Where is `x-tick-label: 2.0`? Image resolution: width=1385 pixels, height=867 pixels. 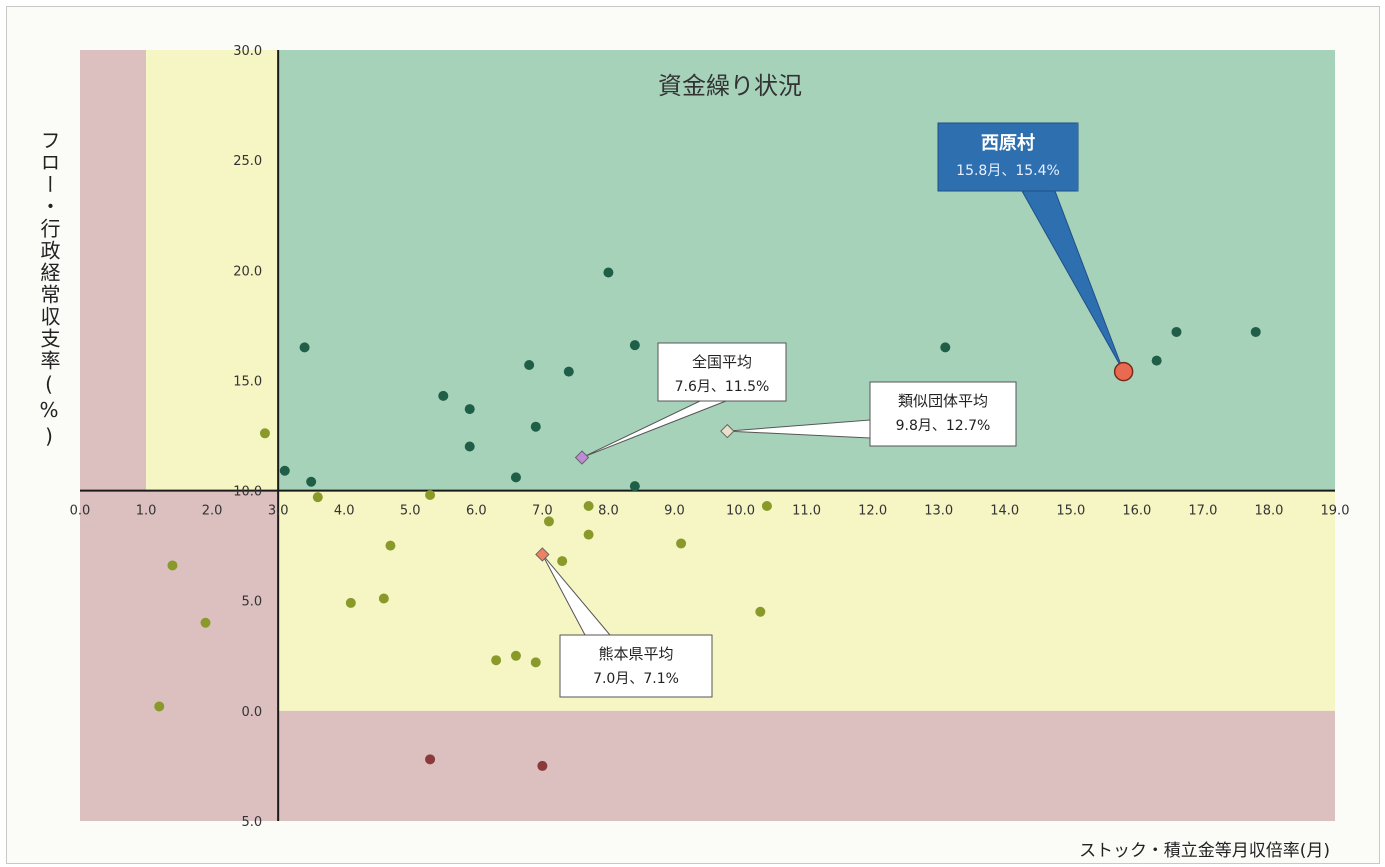
x-tick-label: 2.0 is located at coordinates (212, 511).